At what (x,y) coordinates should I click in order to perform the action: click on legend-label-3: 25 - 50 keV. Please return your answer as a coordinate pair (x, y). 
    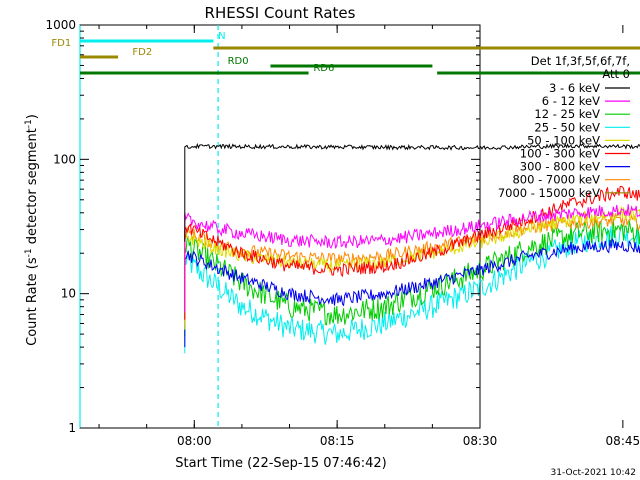
    Looking at the image, I should click on (567, 127).